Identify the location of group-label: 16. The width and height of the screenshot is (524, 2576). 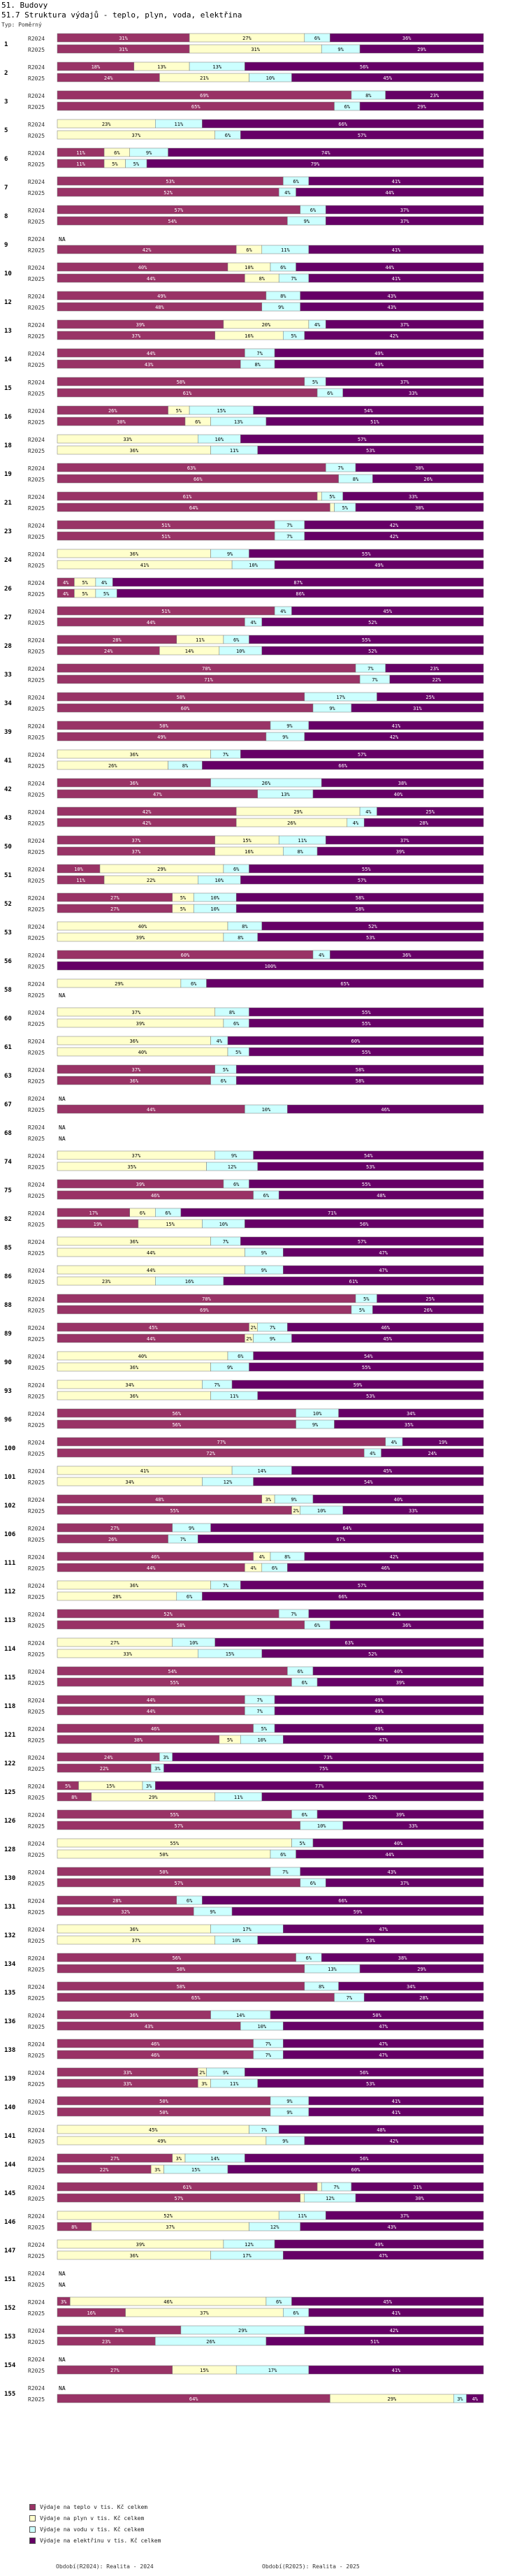
(8, 418).